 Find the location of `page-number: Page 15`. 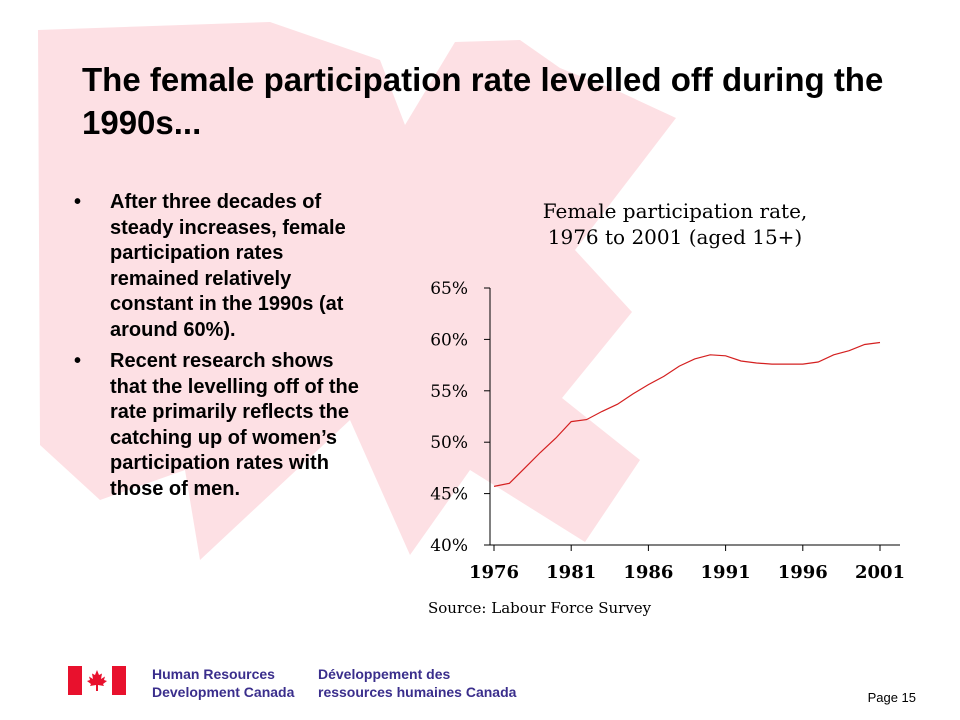

page-number: Page 15 is located at coordinates (891, 697).